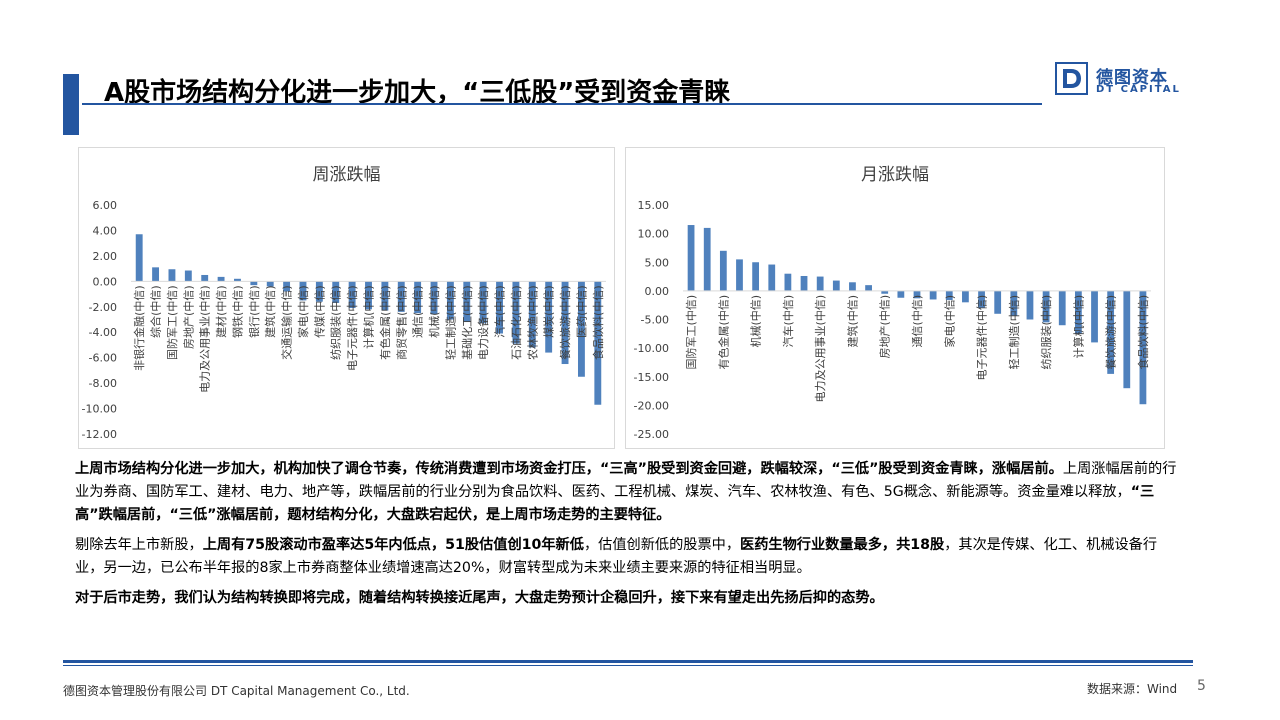  I want to click on y-tick-label: 2.00, so click(105, 256).